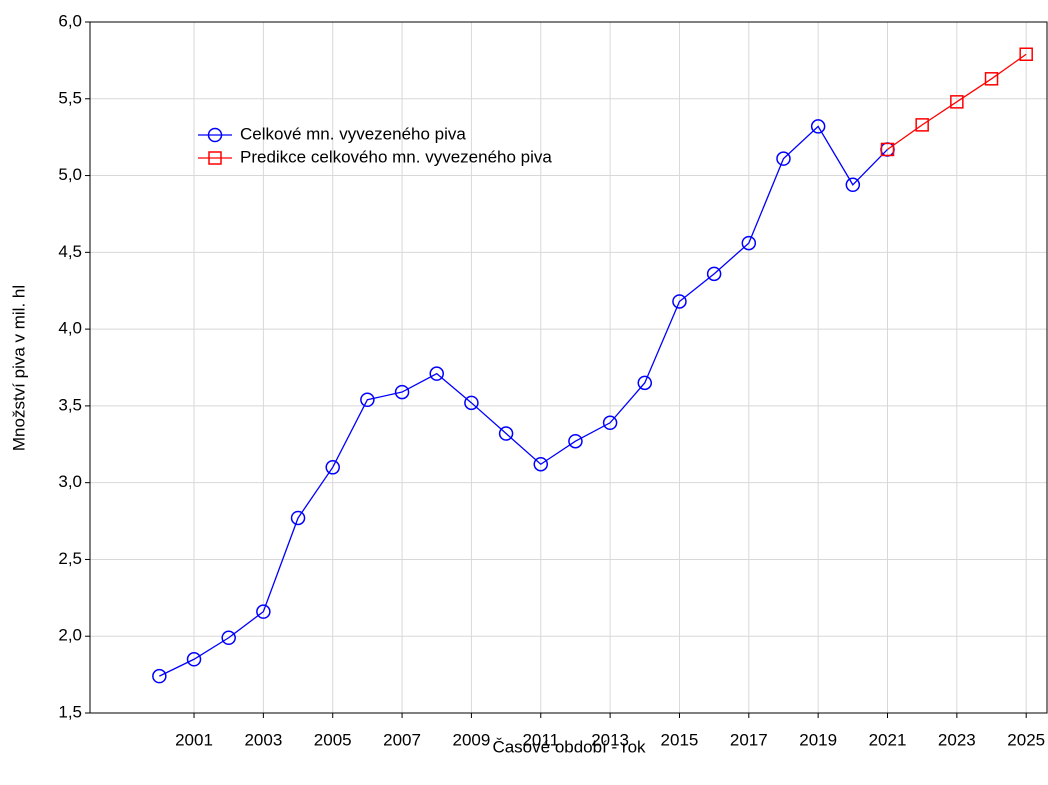 The height and width of the screenshot is (785, 1048). What do you see at coordinates (1026, 739) in the screenshot?
I see `x-tick-label: 2025` at bounding box center [1026, 739].